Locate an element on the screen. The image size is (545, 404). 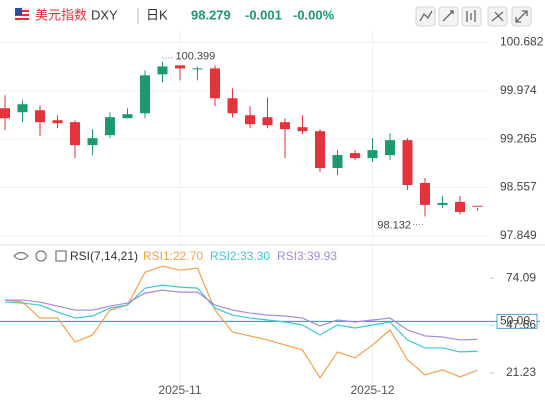
low-annotation: 98.132 is located at coordinates (394, 225).